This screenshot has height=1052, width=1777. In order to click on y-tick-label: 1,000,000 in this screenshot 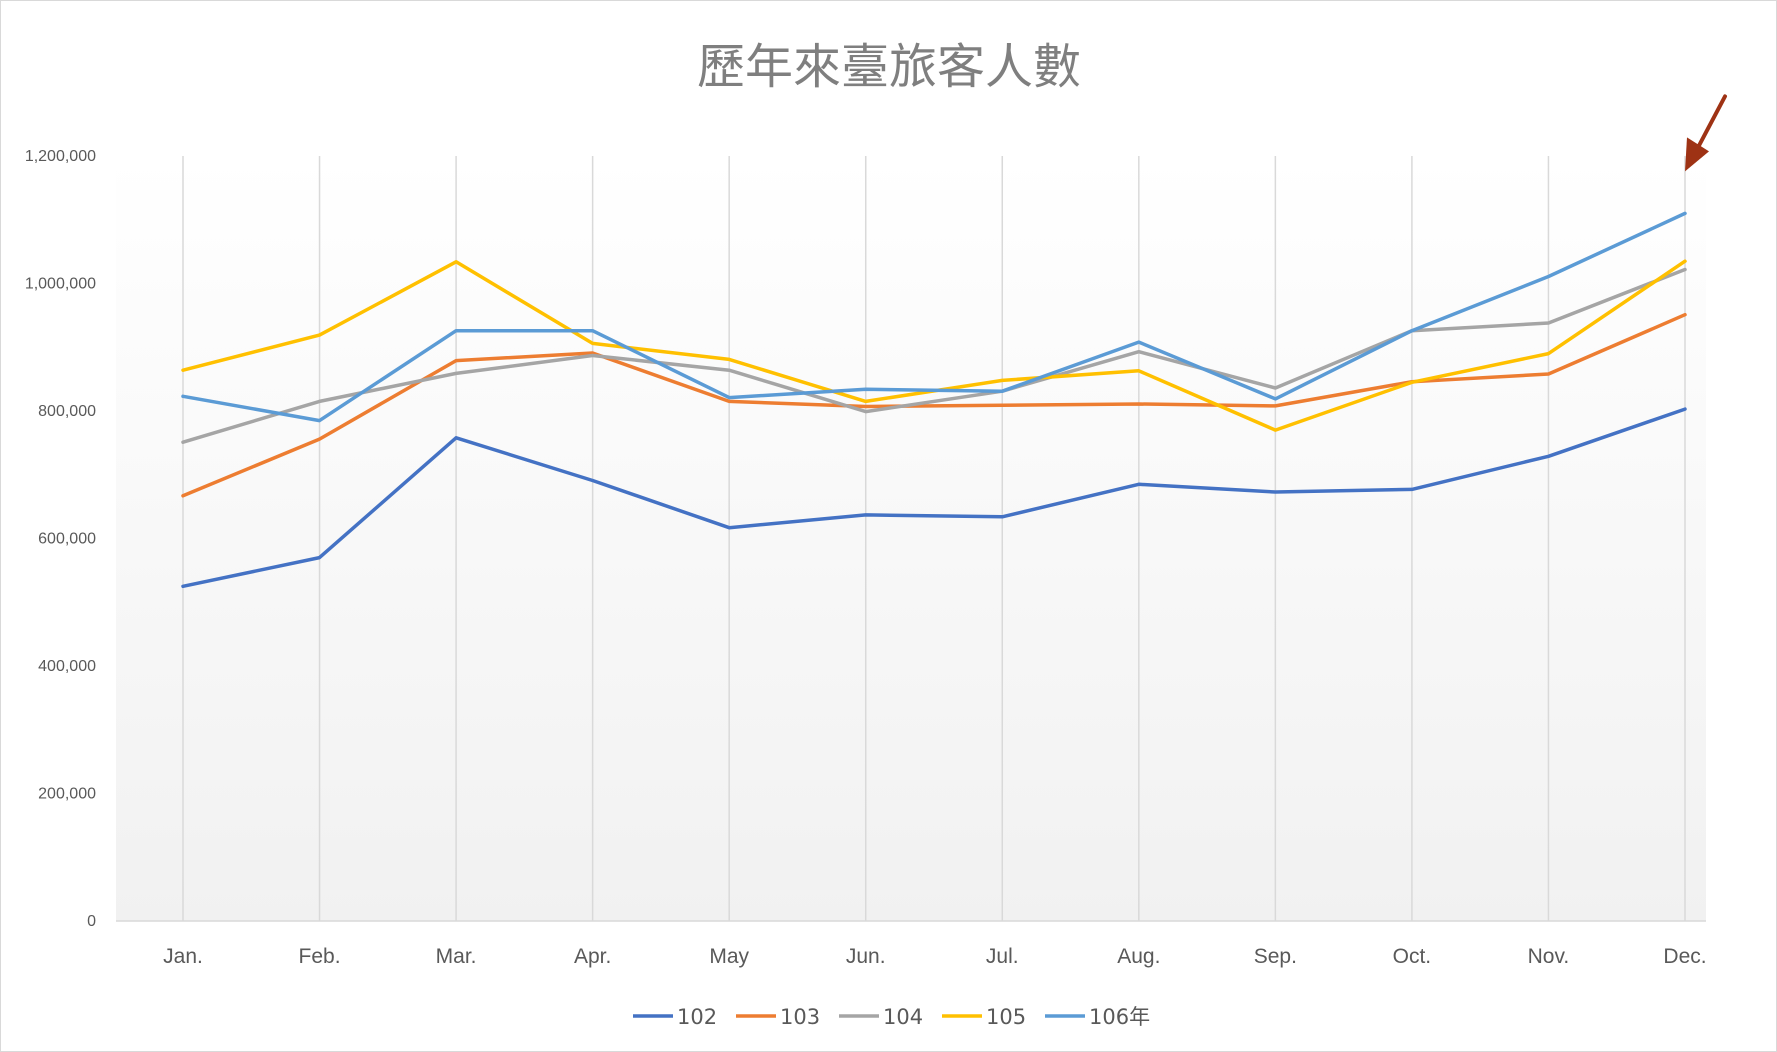, I will do `click(60, 284)`.